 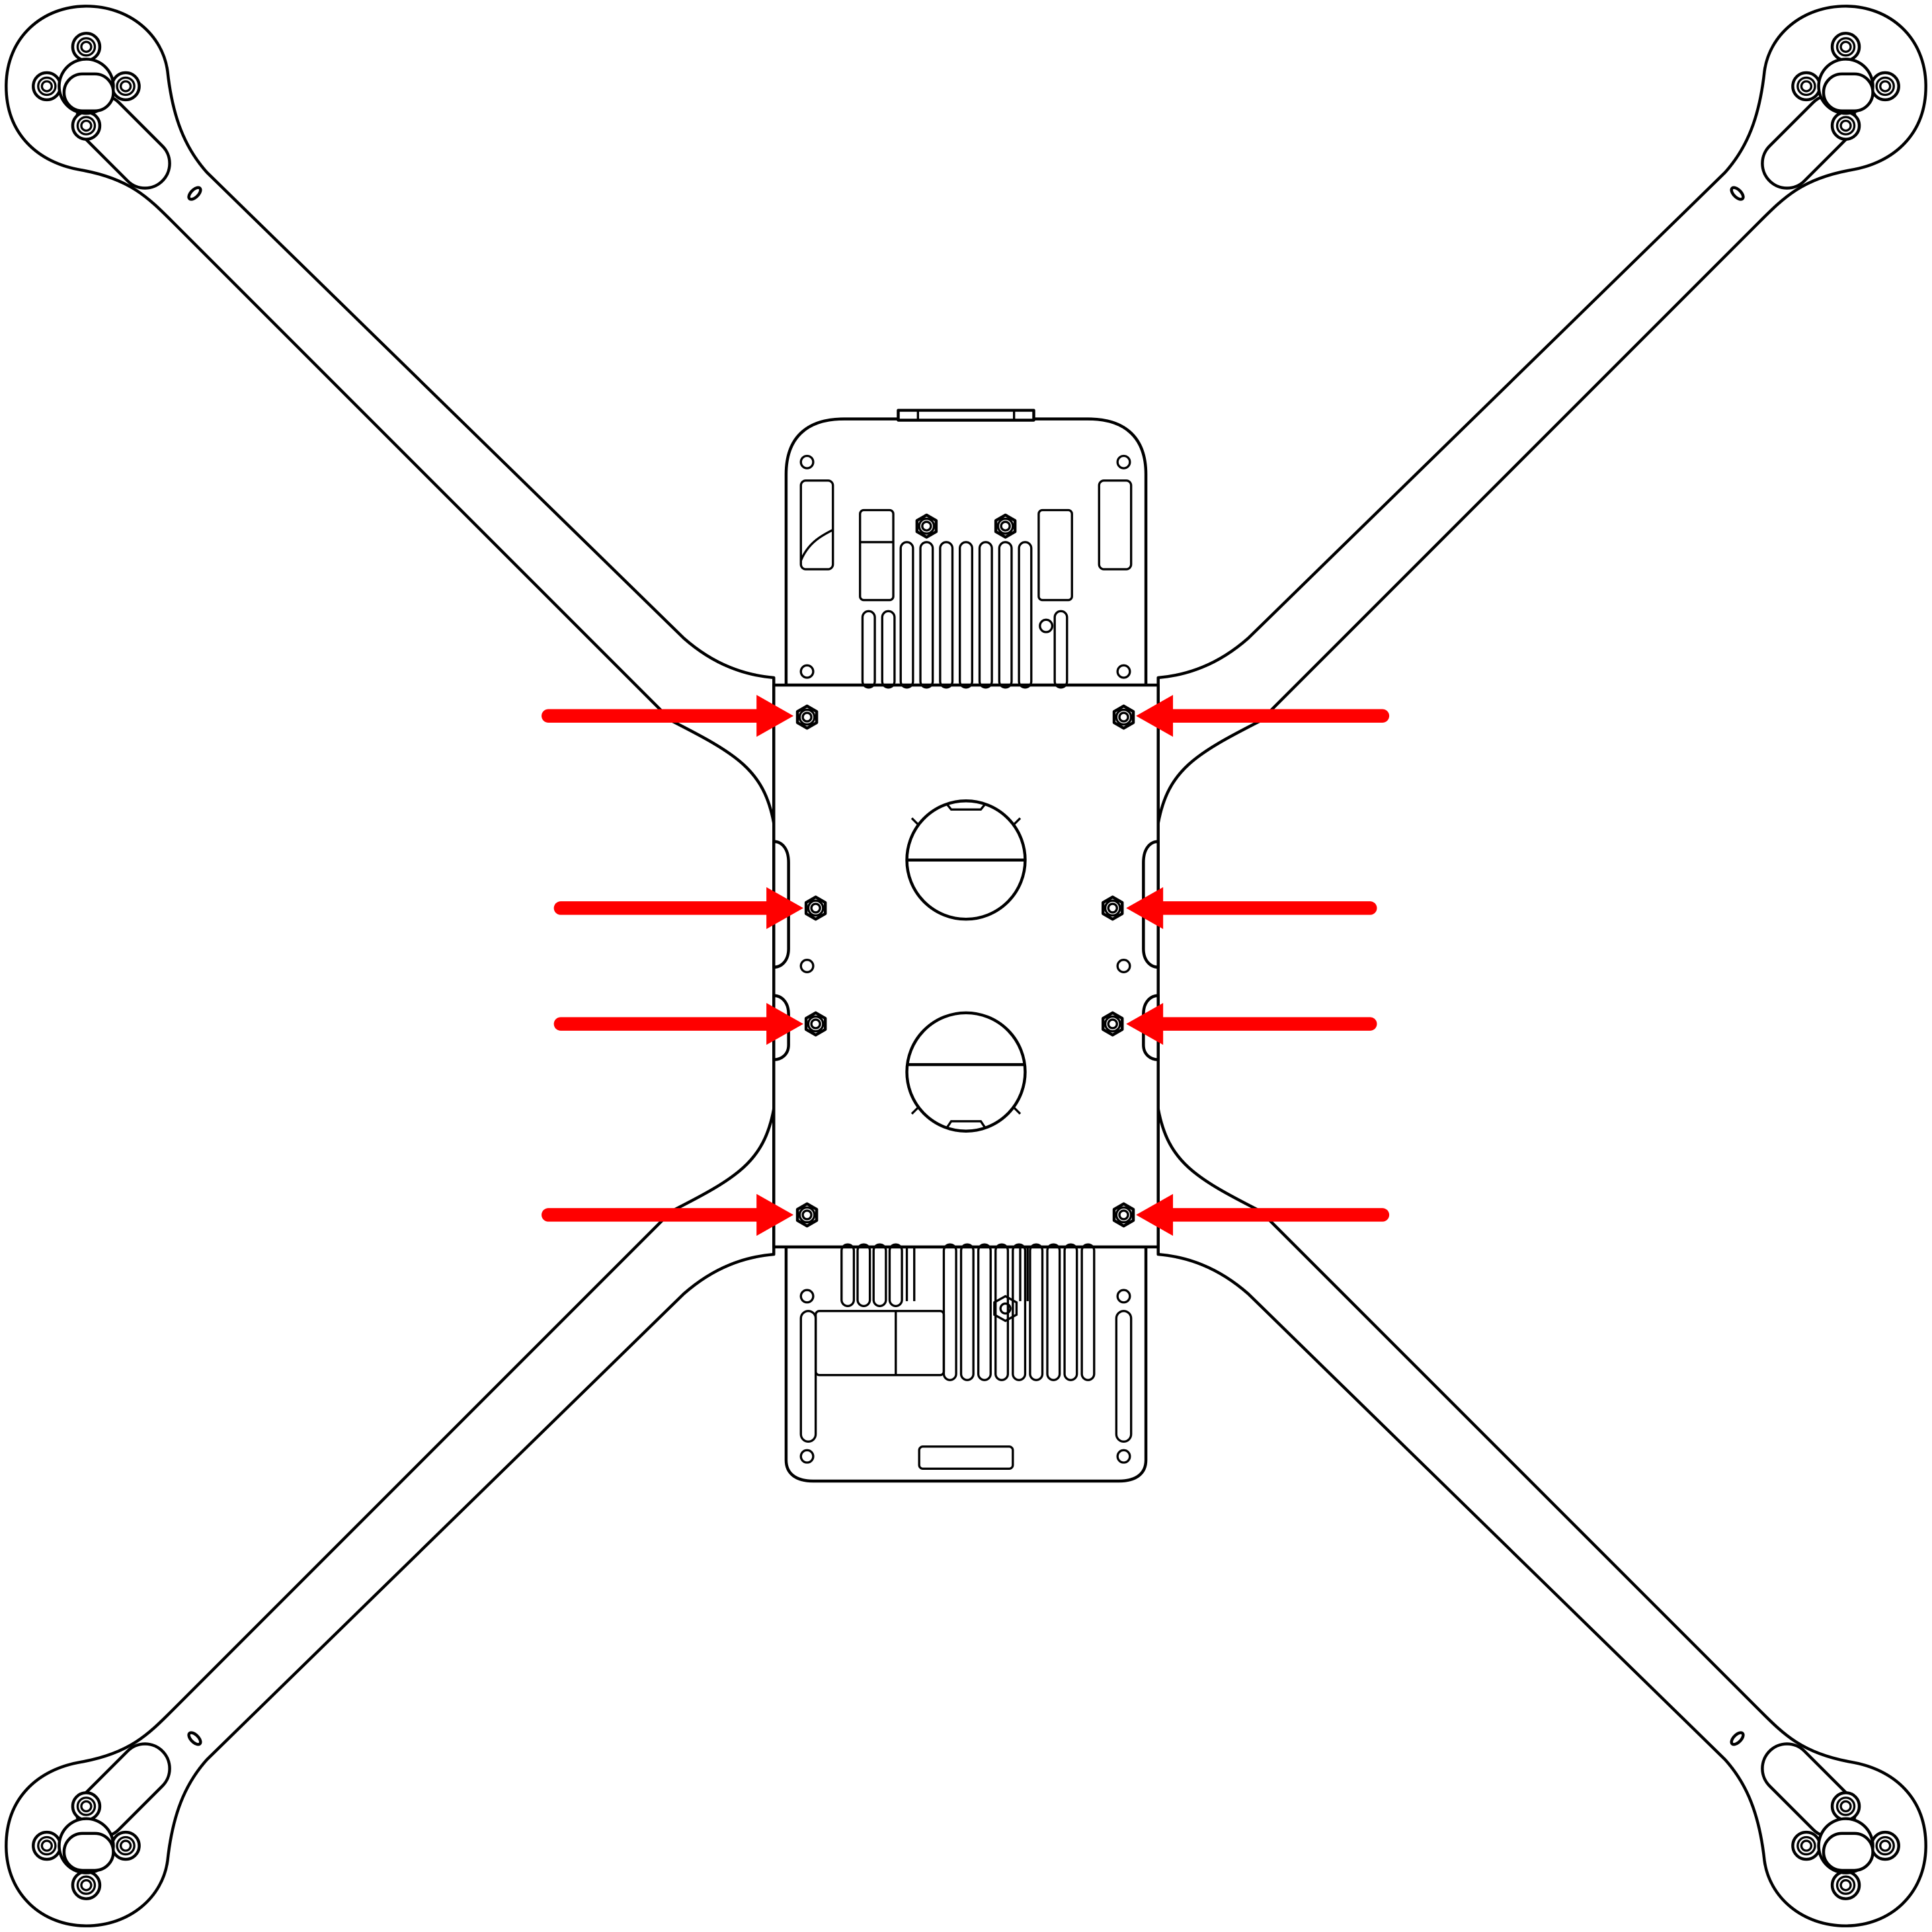 I want to click on hex-nut-4-icon, so click(x=1123, y=717).